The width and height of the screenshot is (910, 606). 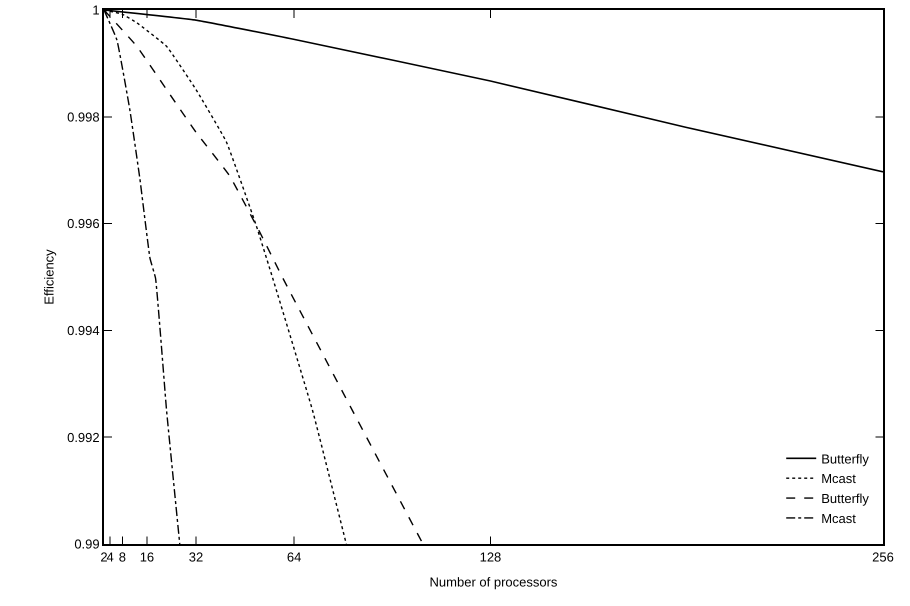 I want to click on x-axis-title: Number of processors, so click(x=494, y=582).